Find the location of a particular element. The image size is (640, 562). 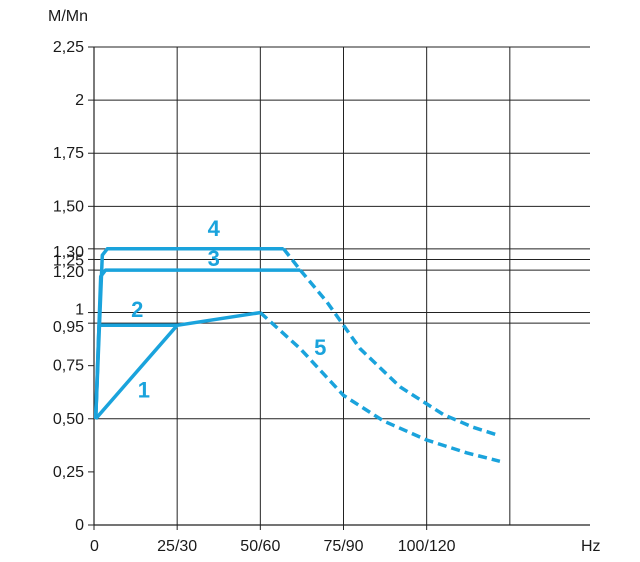

y-tick-label: 0,95 is located at coordinates (68, 327).